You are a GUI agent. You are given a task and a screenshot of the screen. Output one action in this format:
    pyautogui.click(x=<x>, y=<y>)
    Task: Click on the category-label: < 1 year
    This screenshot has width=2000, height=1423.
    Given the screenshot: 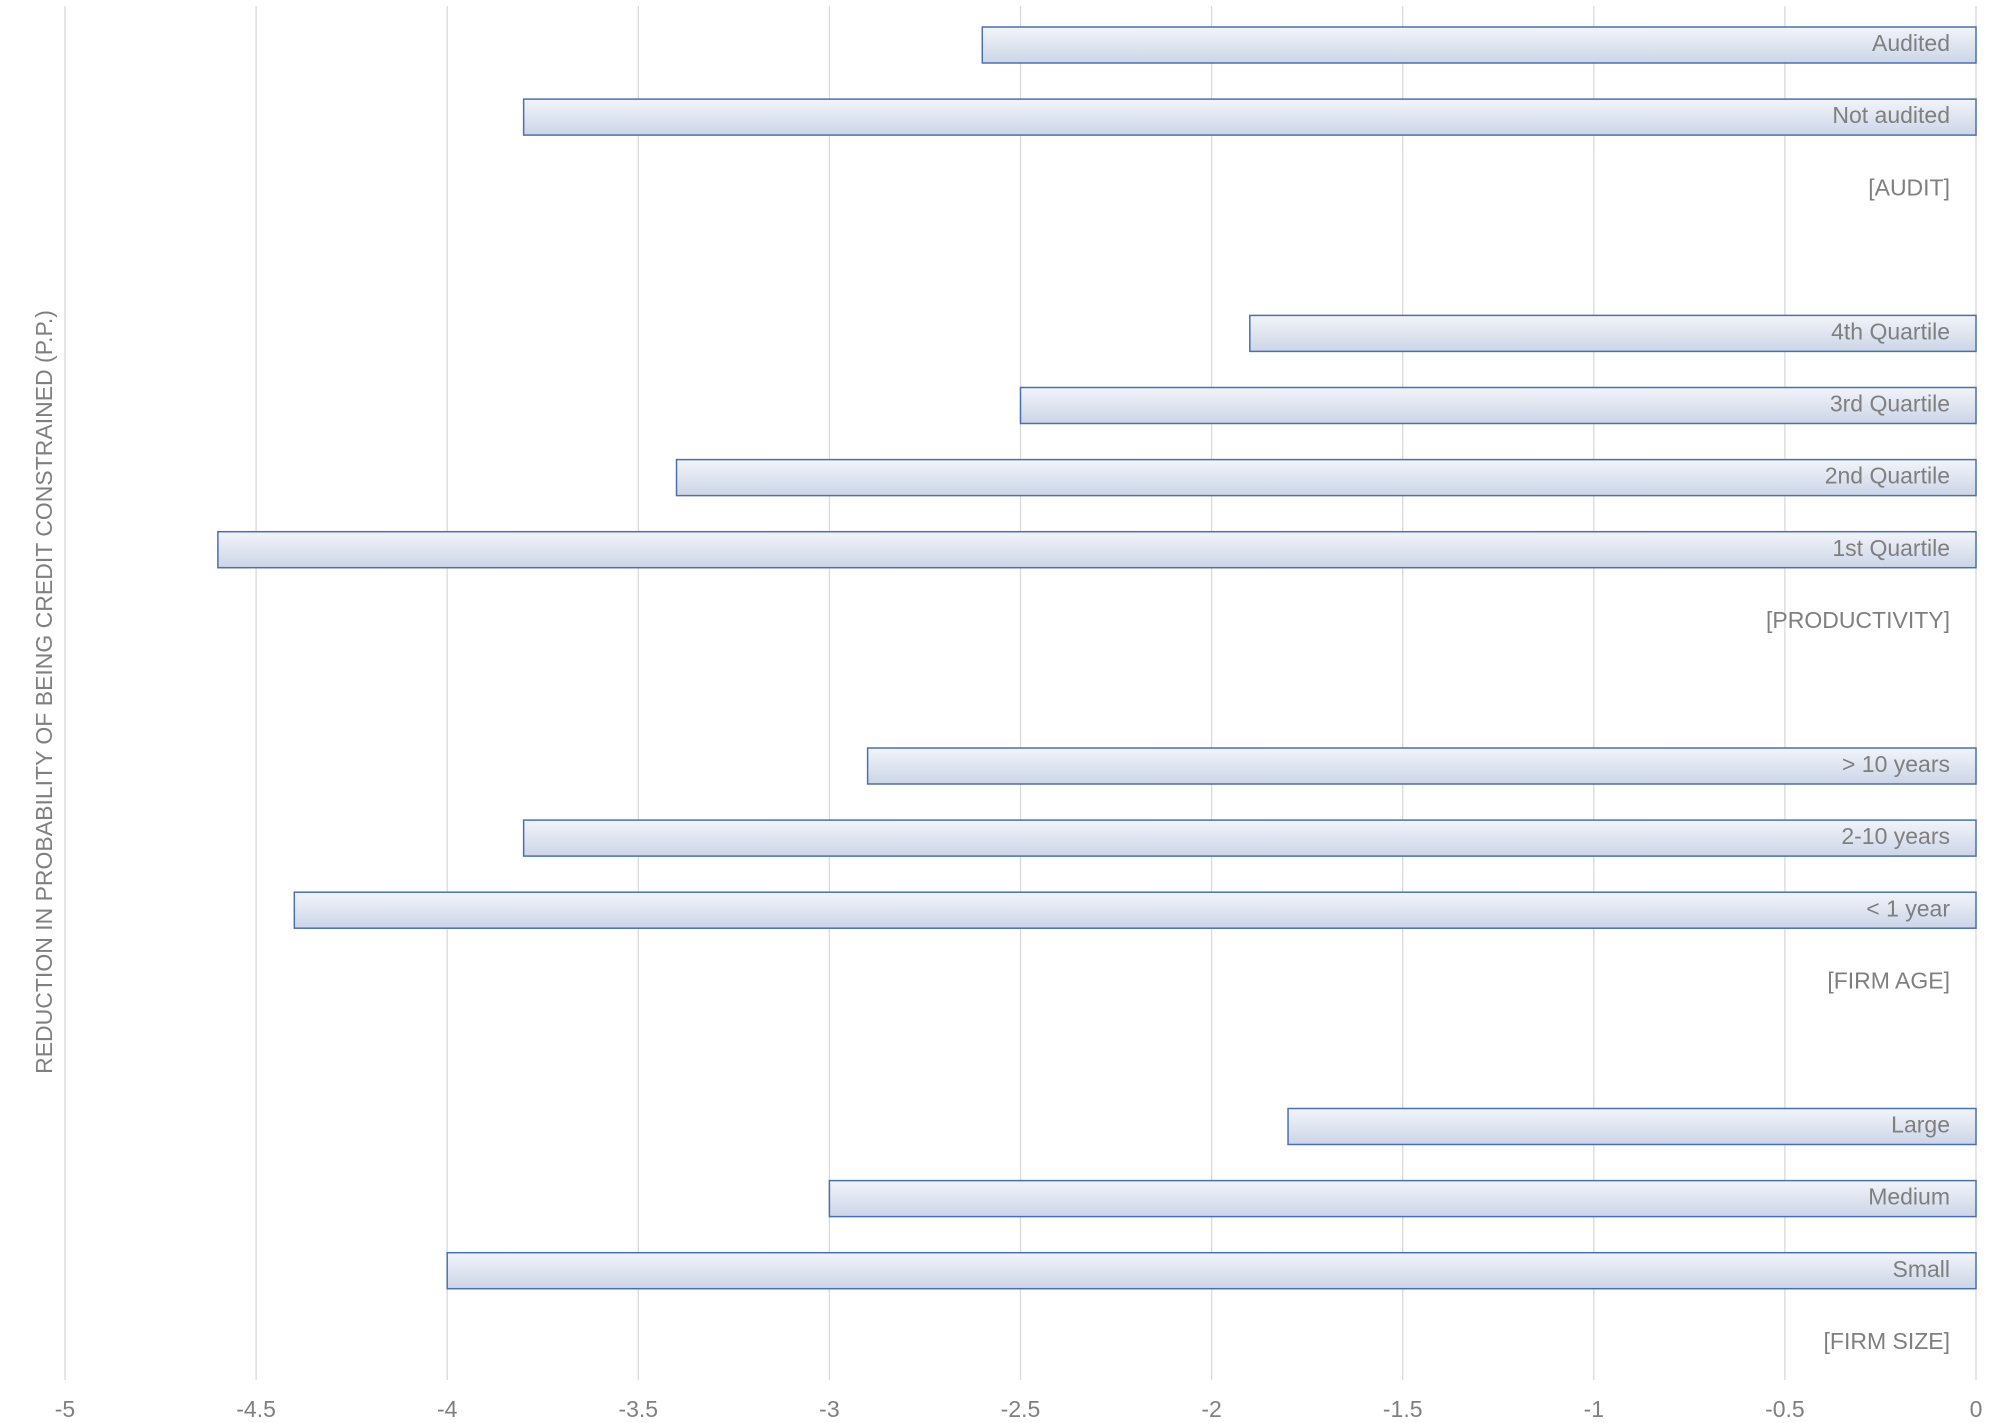 What is the action you would take?
    pyautogui.click(x=1908, y=908)
    